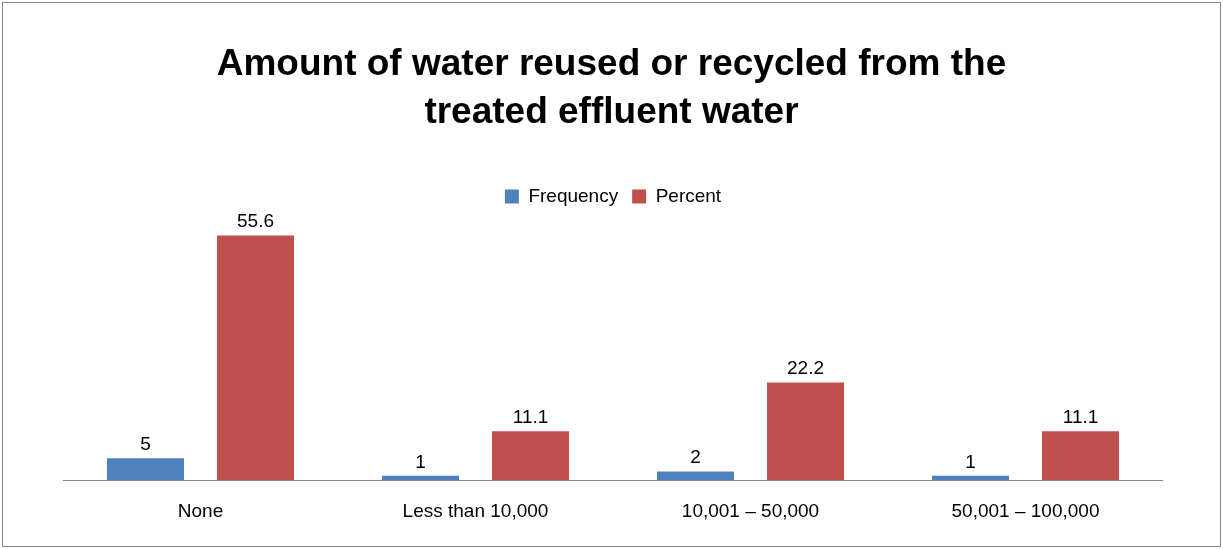 The width and height of the screenshot is (1223, 549). I want to click on data-label: 55.6, so click(255, 221).